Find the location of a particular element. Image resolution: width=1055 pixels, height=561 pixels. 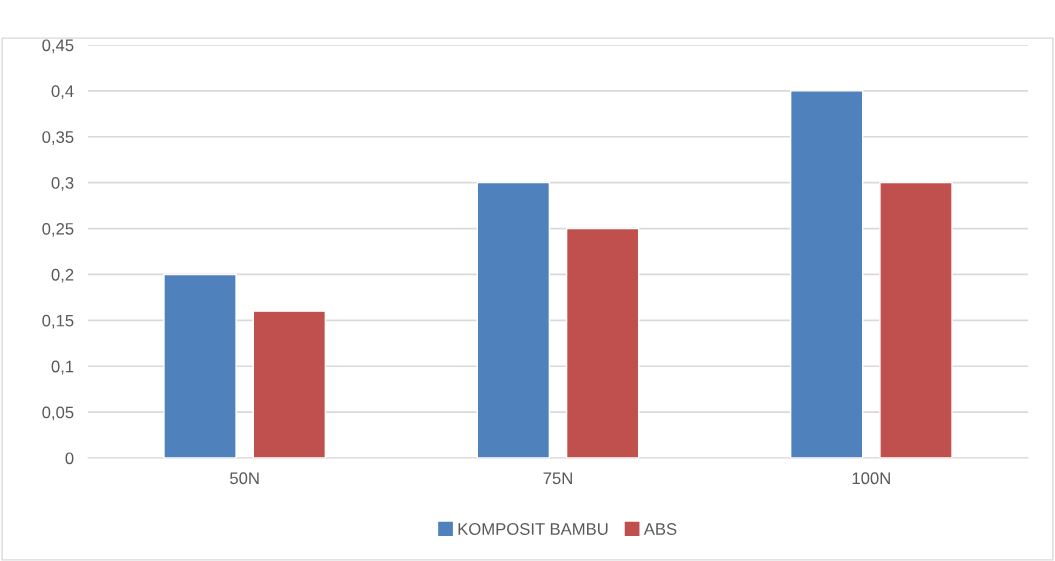

y-tick-label: 0,3 is located at coordinates (62, 184).